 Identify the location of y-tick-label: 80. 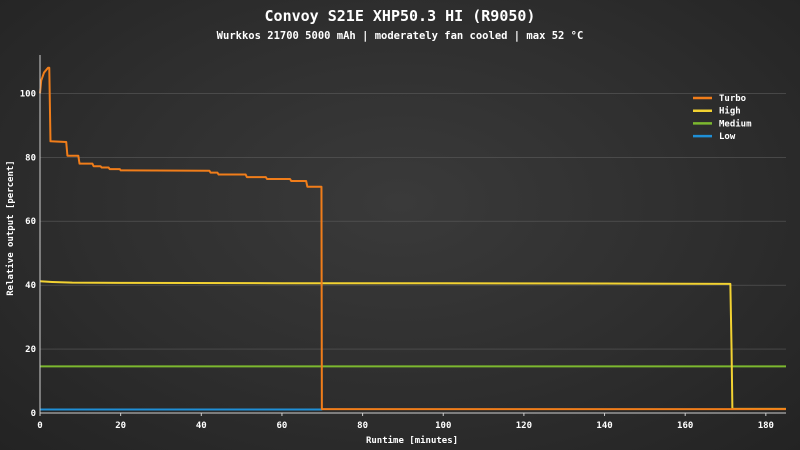
(30, 158).